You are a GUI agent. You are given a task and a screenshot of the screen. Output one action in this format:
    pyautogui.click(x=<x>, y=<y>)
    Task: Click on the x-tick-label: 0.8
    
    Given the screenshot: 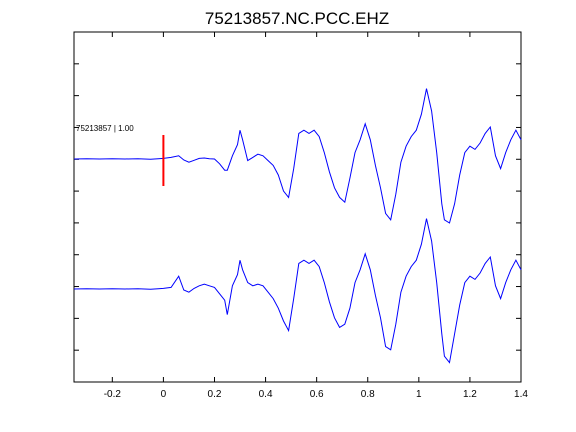 What is the action you would take?
    pyautogui.click(x=368, y=394)
    